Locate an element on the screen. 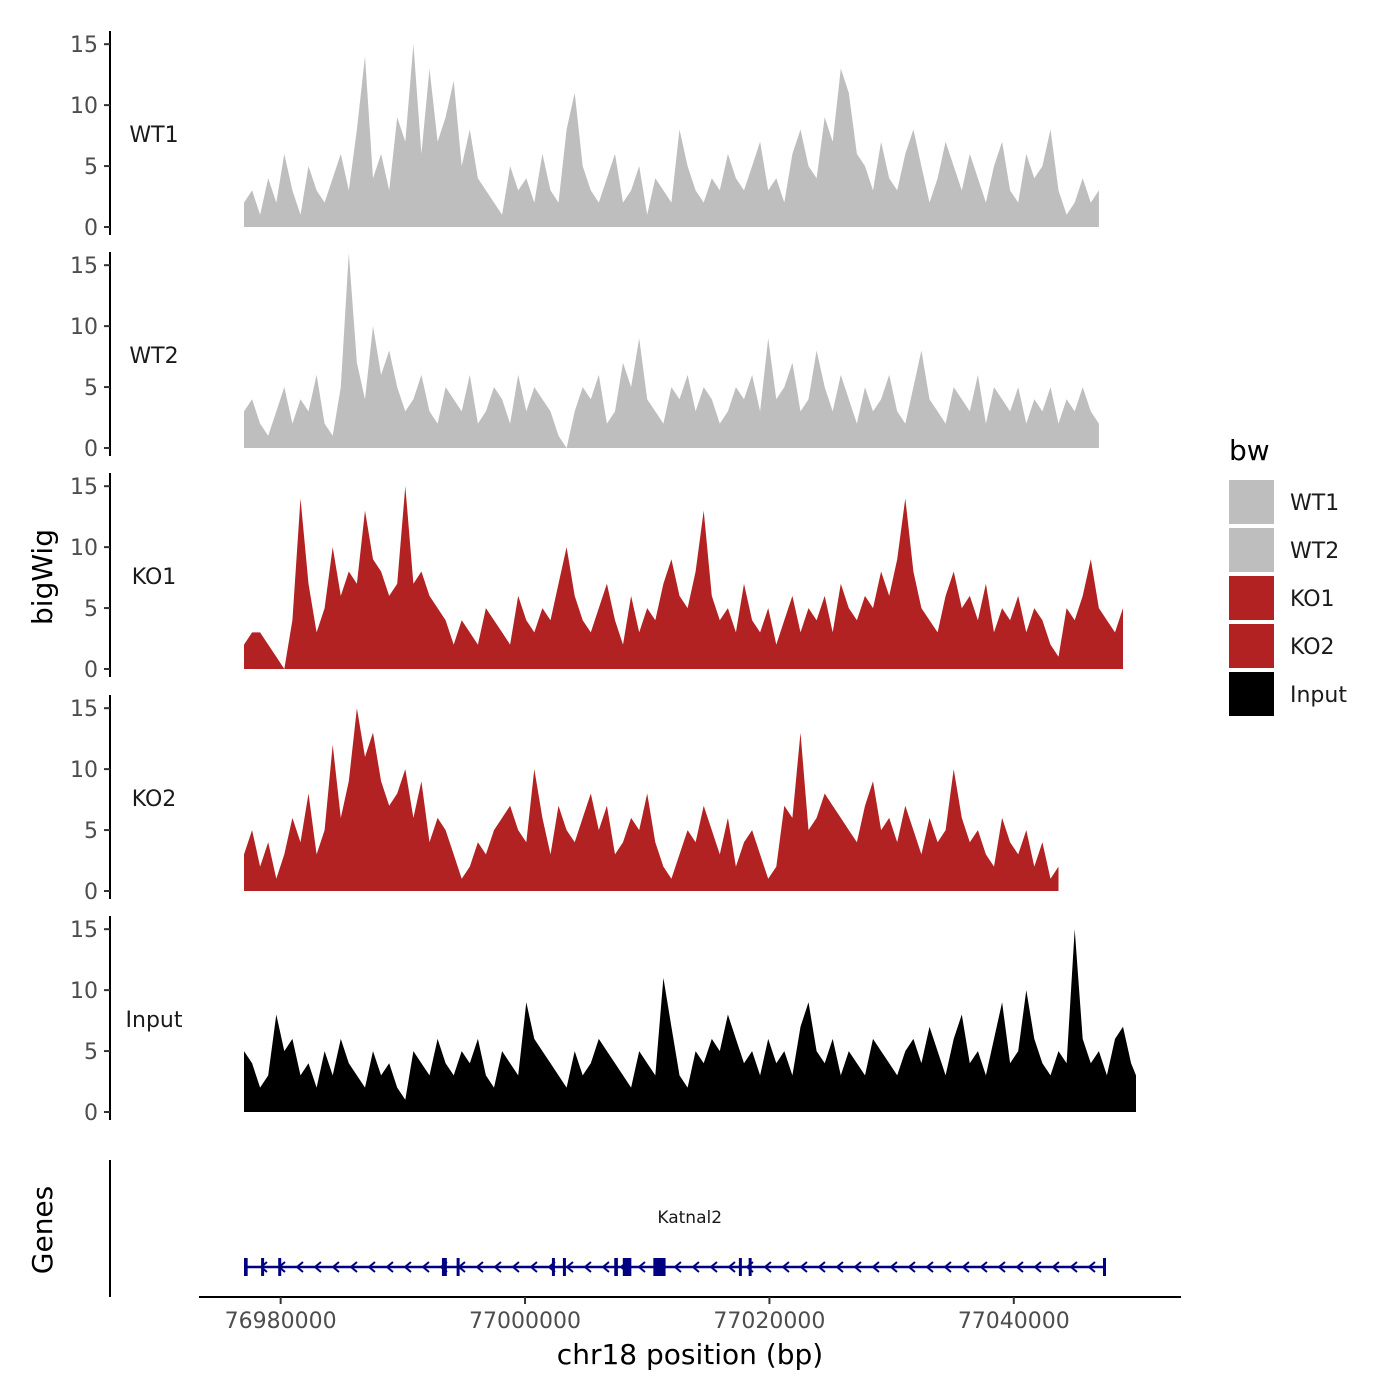  legend-label: WT2 is located at coordinates (1314, 551).